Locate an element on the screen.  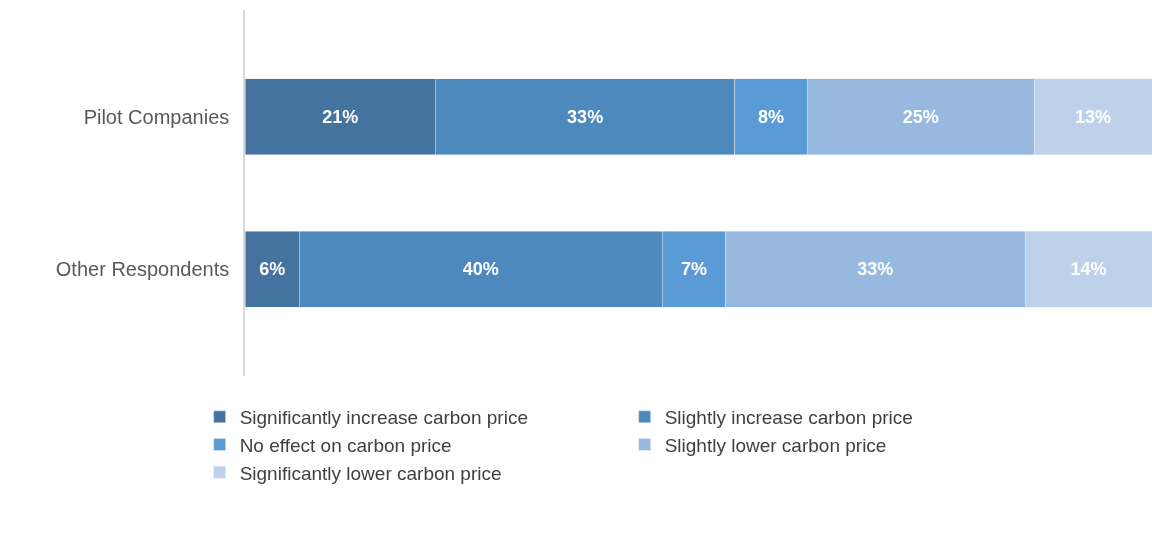
data-label: 14% is located at coordinates (1088, 269).